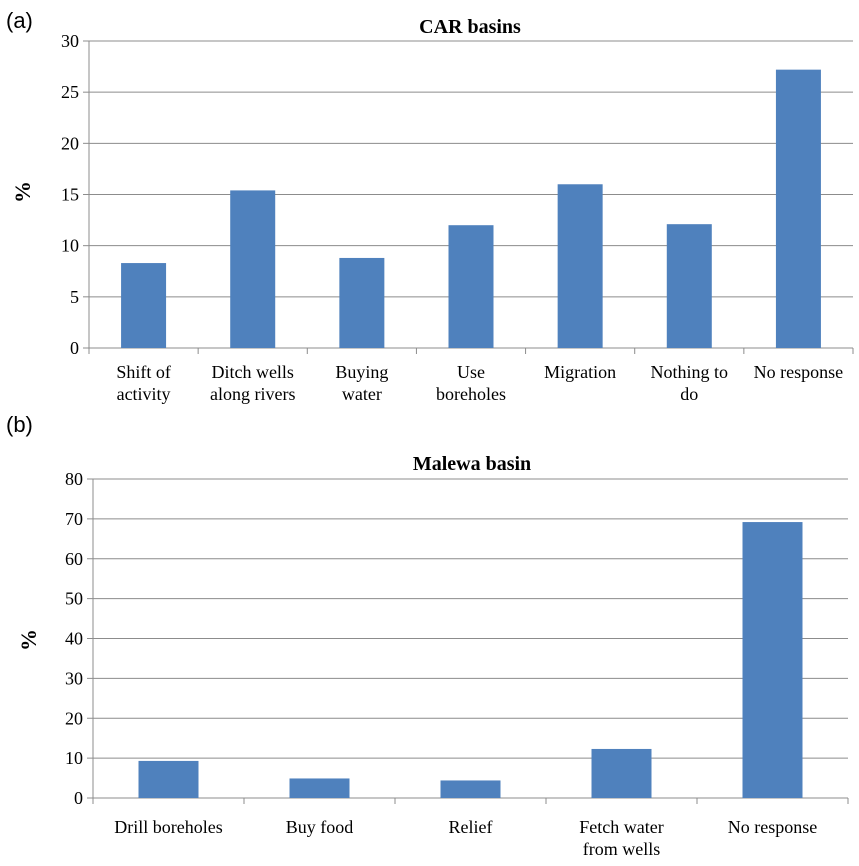 This screenshot has width=859, height=866. I want to click on chart-a-category-label: Migration, so click(580, 372).